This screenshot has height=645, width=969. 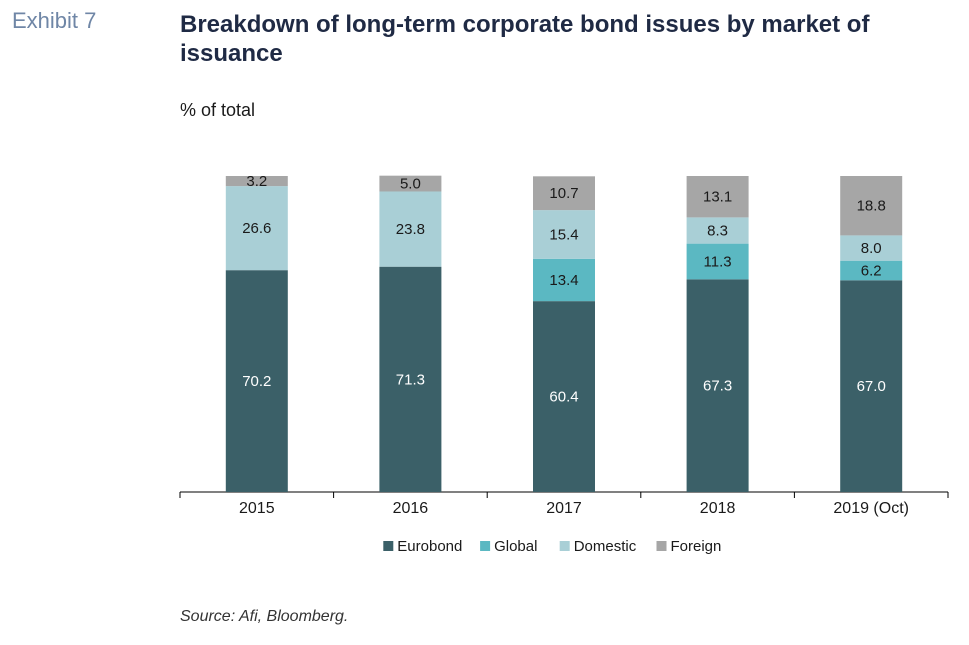 What do you see at coordinates (871, 508) in the screenshot?
I see `x-tick-label: 2019 (Oct)` at bounding box center [871, 508].